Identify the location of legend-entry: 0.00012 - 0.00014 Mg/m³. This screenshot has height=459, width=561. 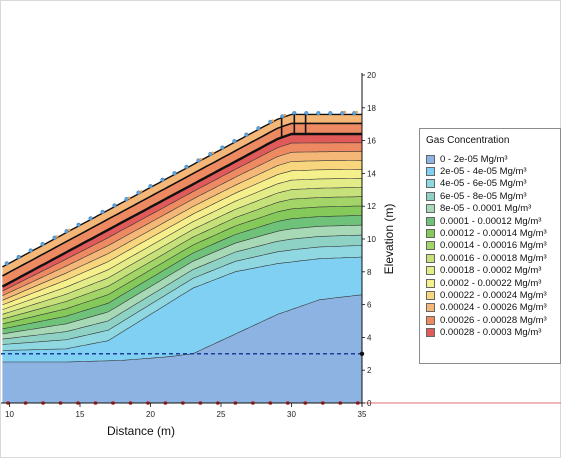
(493, 233).